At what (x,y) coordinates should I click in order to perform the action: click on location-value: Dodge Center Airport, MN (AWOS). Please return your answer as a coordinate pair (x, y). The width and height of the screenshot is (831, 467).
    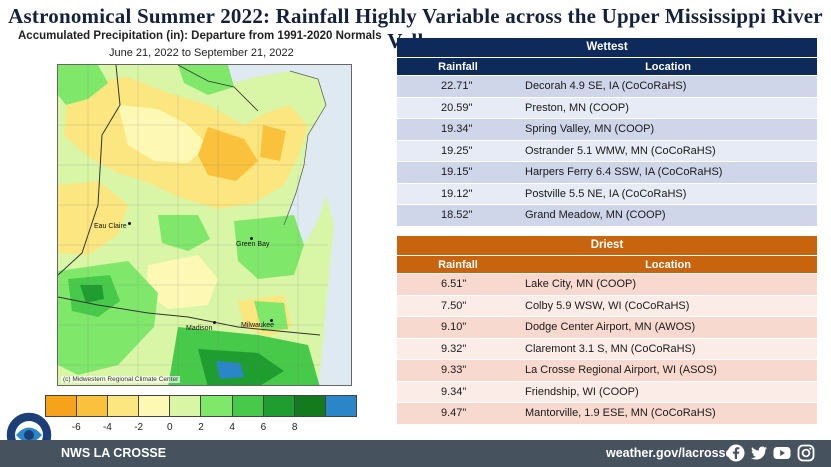
    Looking at the image, I should click on (610, 327).